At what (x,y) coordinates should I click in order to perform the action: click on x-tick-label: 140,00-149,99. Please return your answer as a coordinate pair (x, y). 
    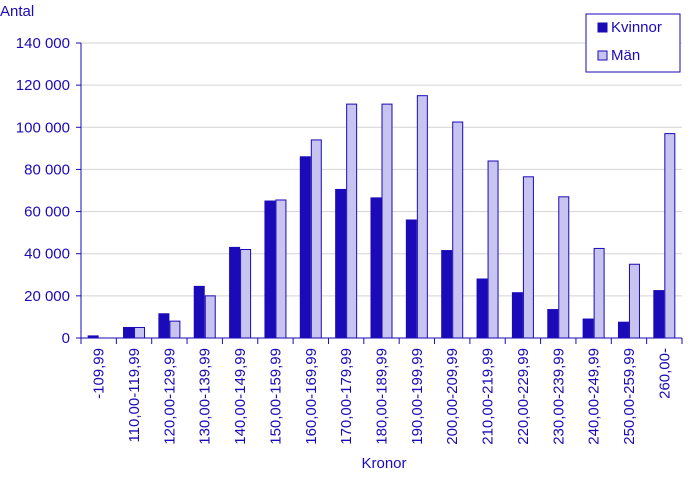
    Looking at the image, I should click on (240, 396).